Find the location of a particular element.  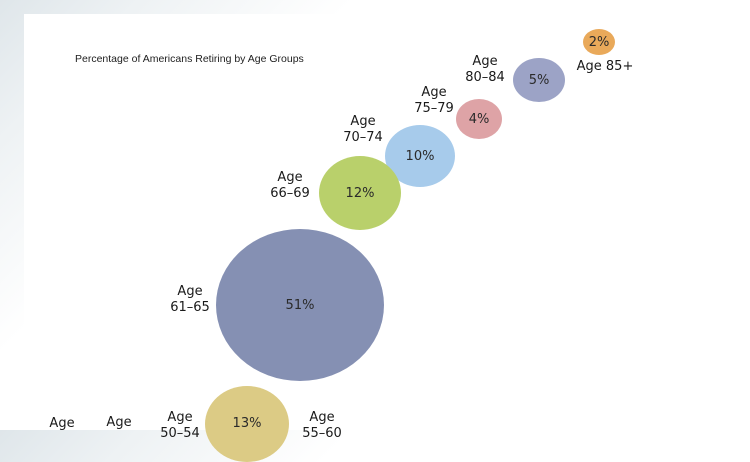

bubble-age-61-65: 51% is located at coordinates (300, 305).